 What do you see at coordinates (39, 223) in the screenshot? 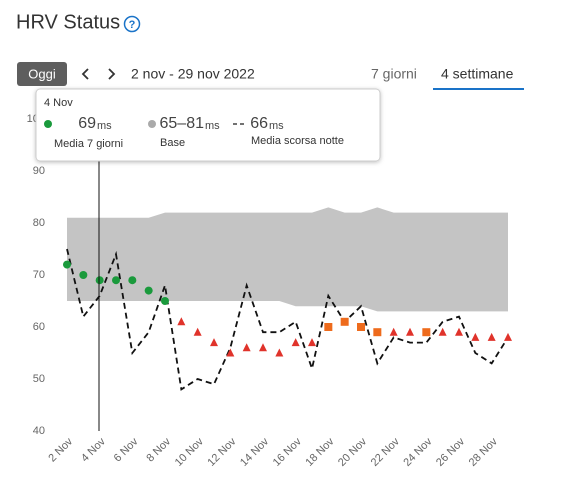
I see `y-tick-label: 80` at bounding box center [39, 223].